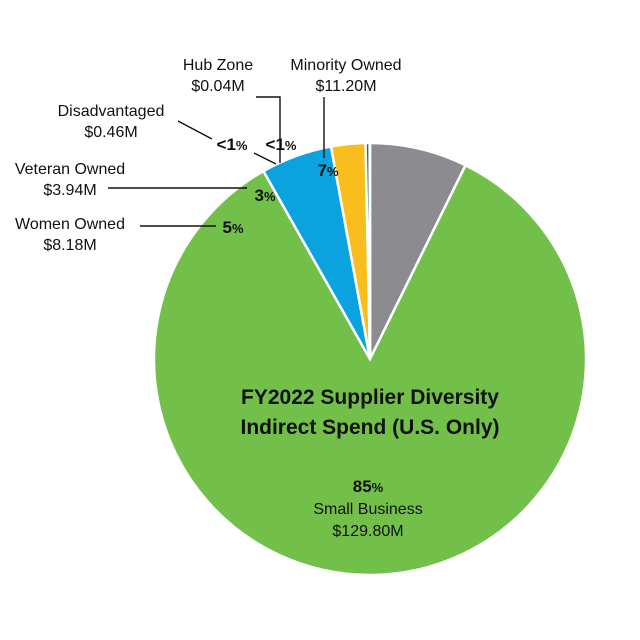  Describe the element at coordinates (369, 427) in the screenshot. I see `chart-title-line-2: Indirect Spend (U.S. Only)` at that location.